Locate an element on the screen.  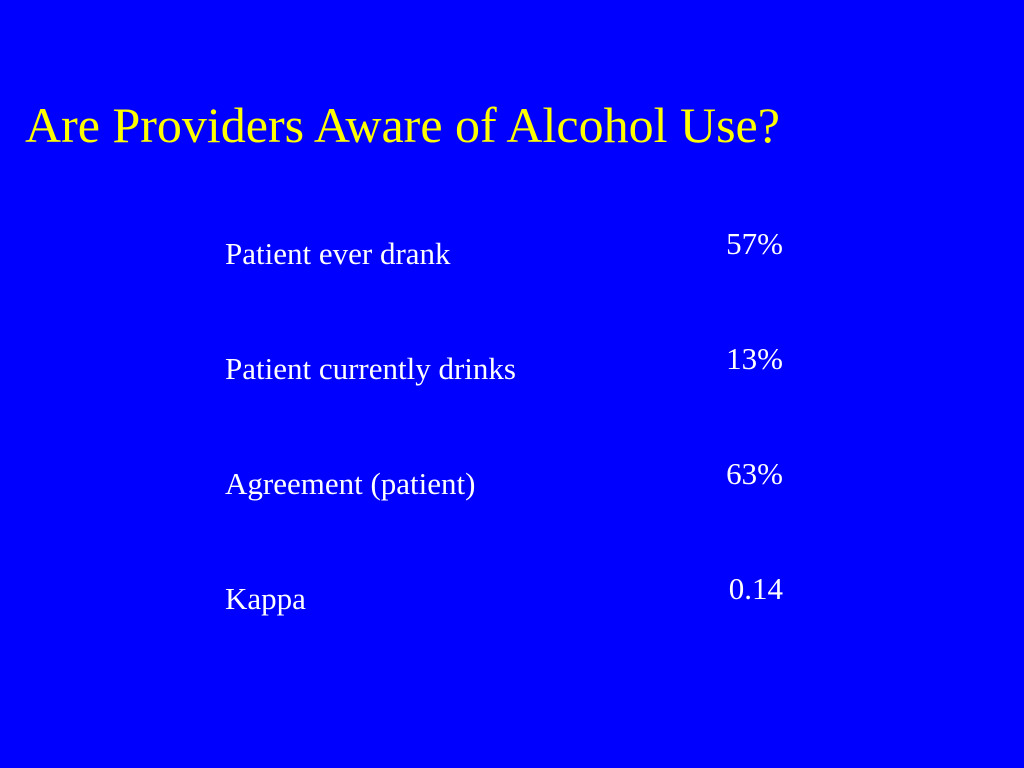
slide-title: Are Providers Aware of Alcohol Use? is located at coordinates (402, 125).